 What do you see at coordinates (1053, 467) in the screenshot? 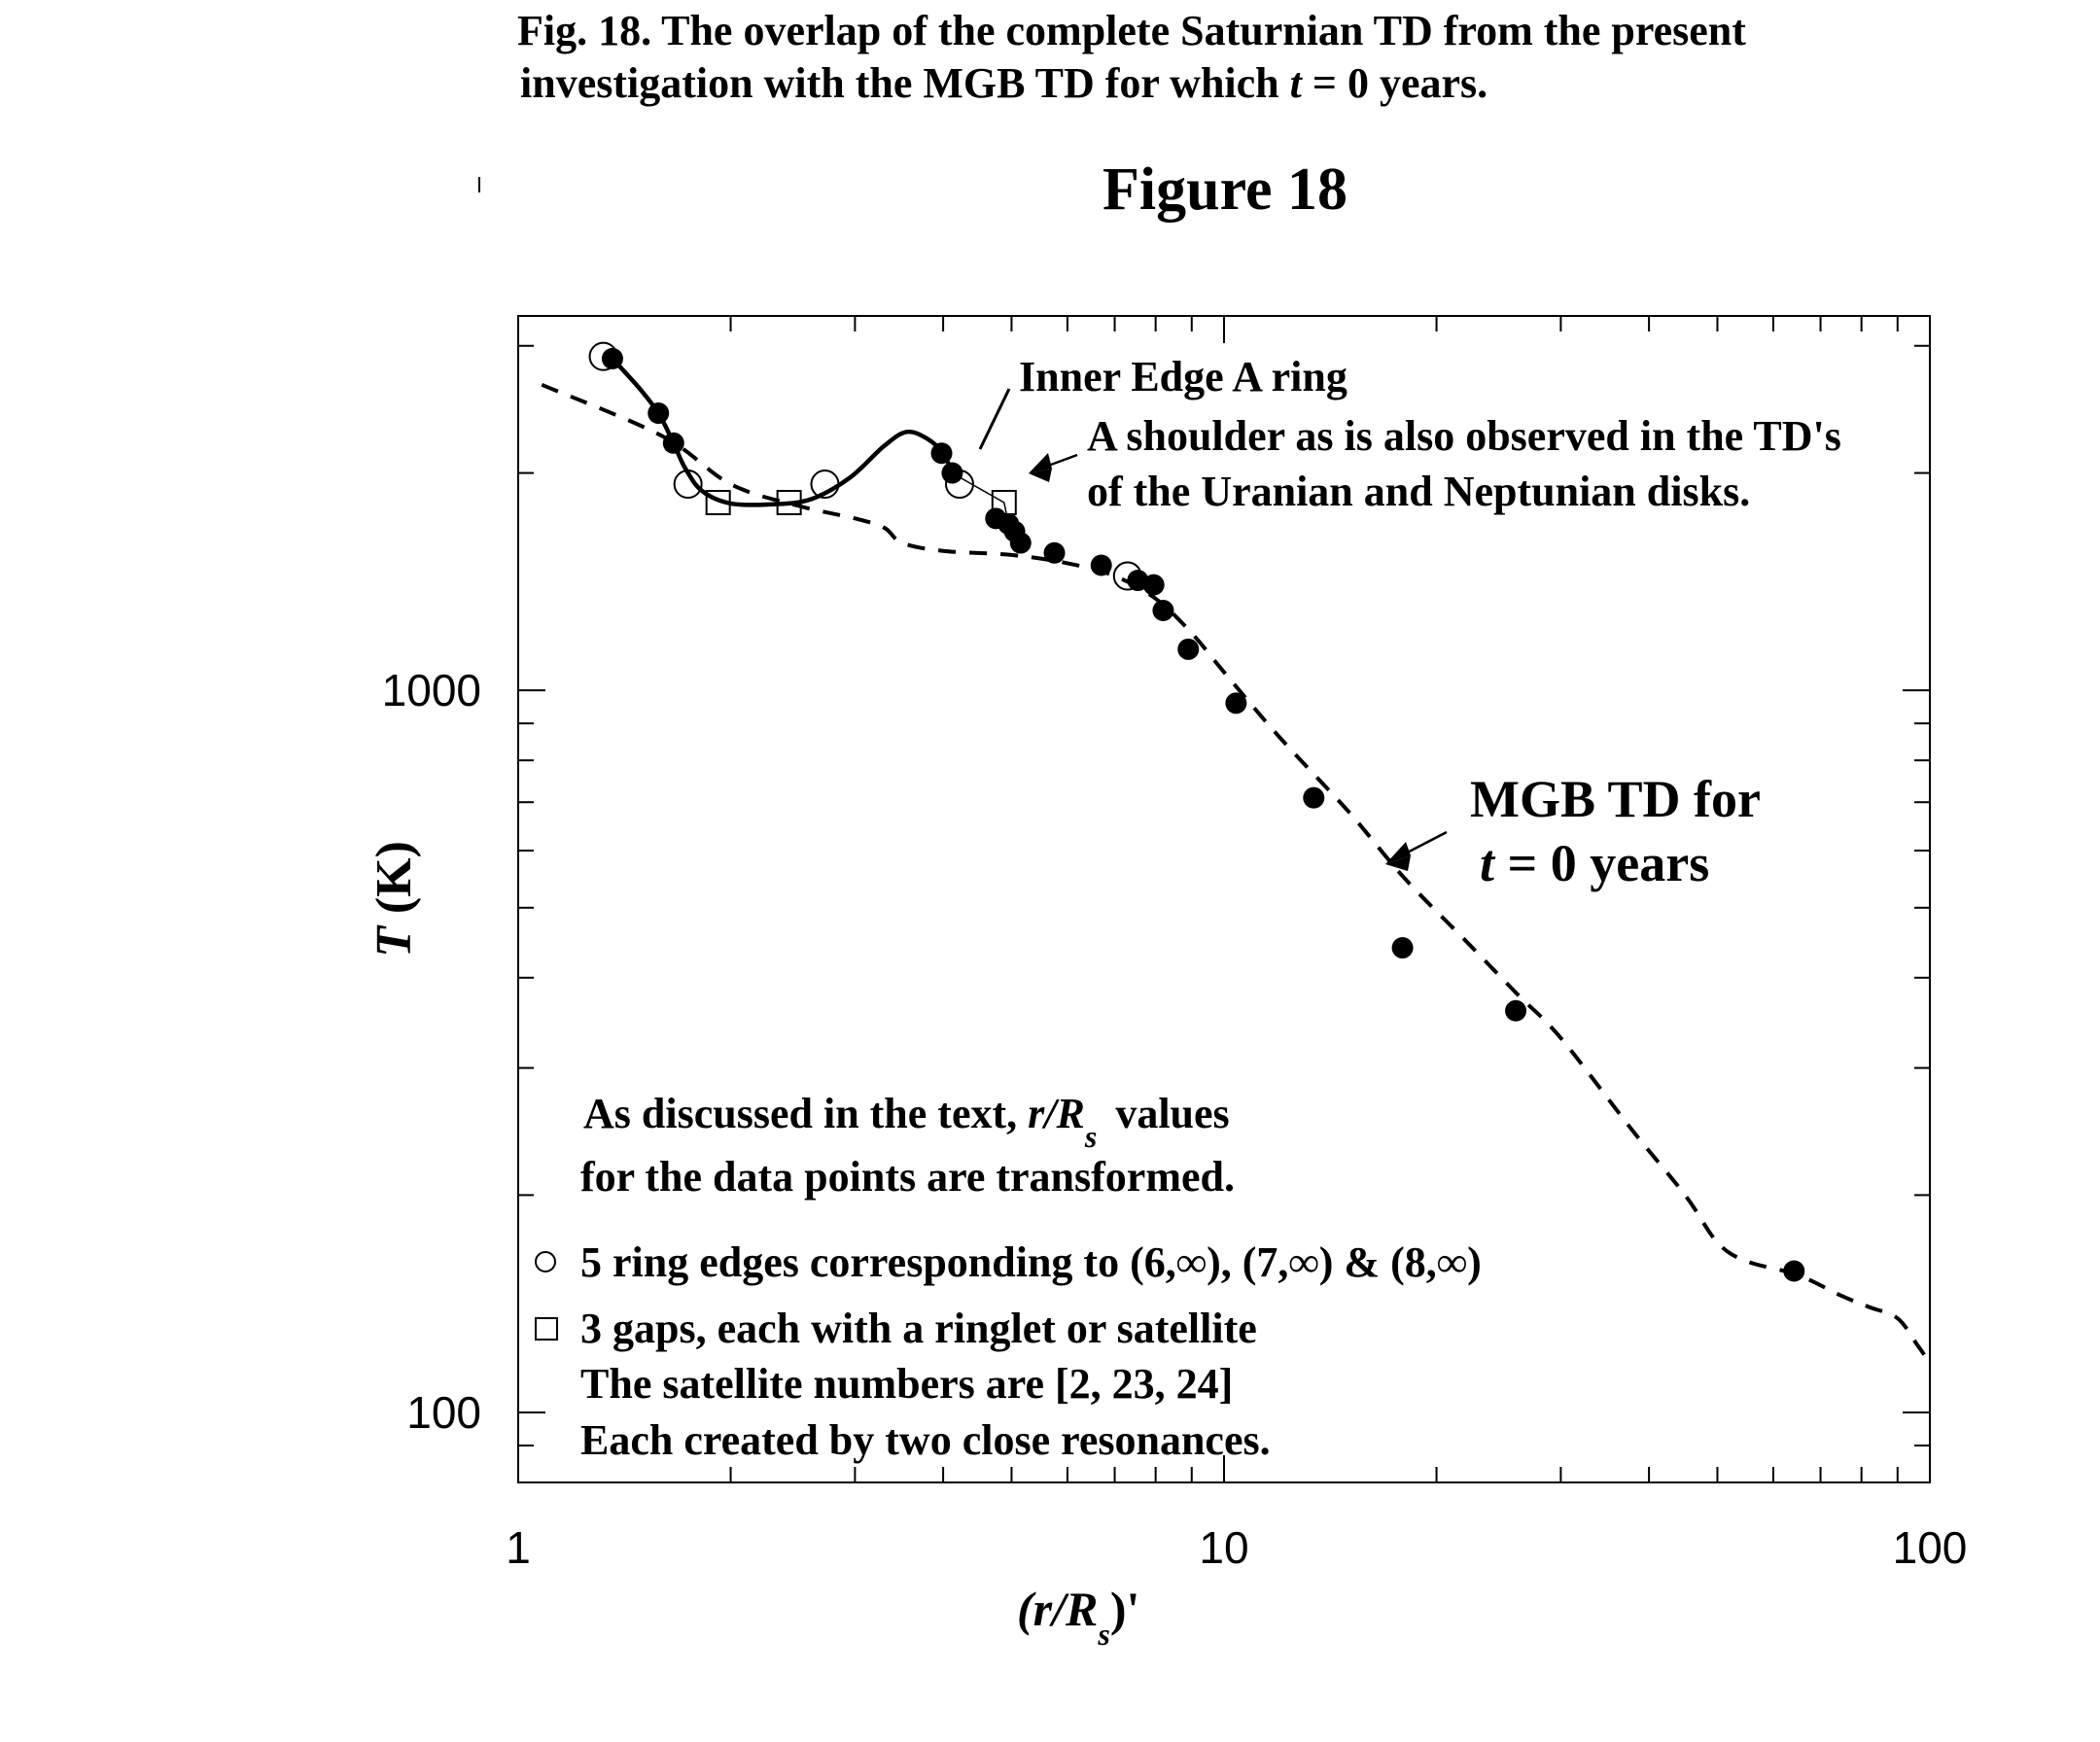
I see `shoulder-arrow` at bounding box center [1053, 467].